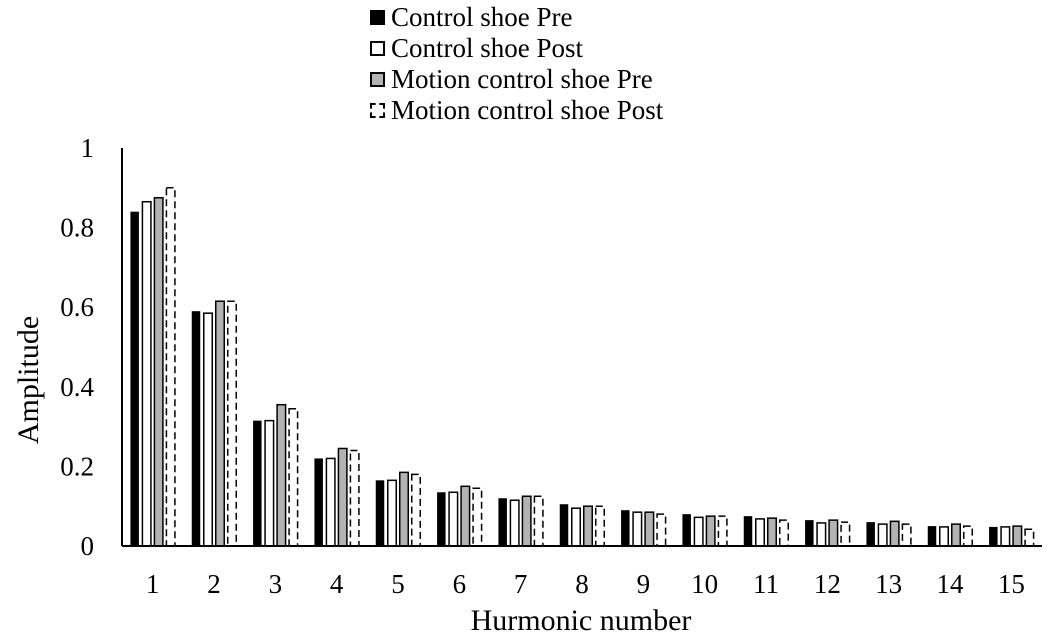  I want to click on x-tick-label: 4, so click(337, 584).